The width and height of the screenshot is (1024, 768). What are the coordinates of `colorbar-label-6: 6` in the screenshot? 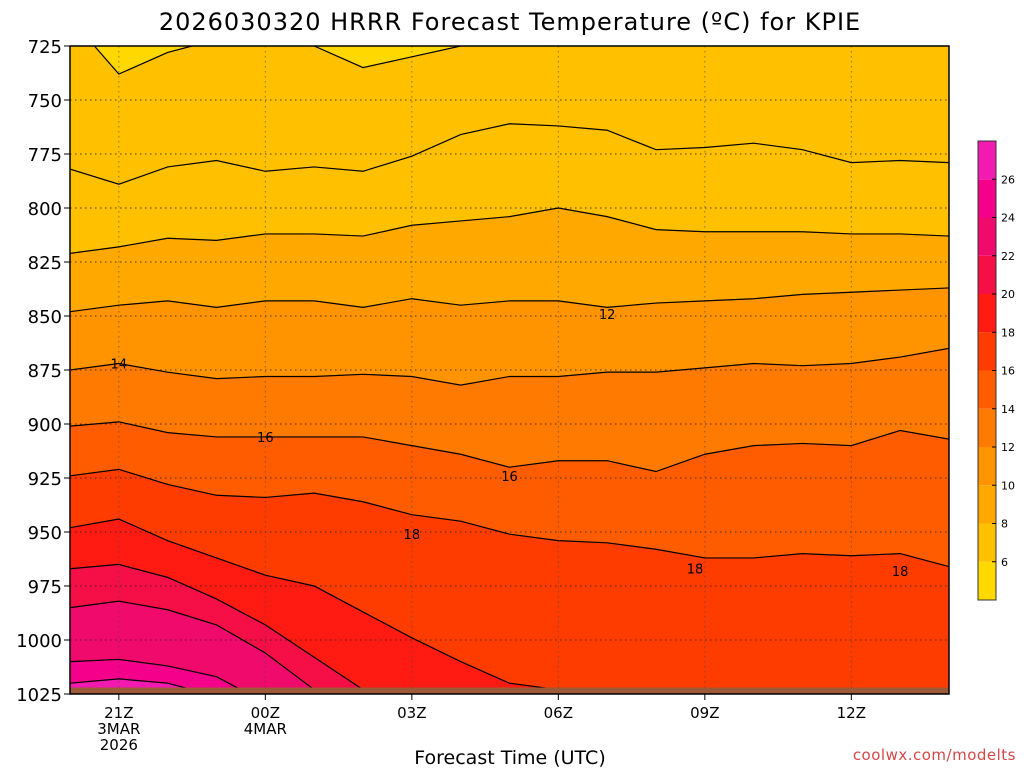 It's located at (1004, 562).